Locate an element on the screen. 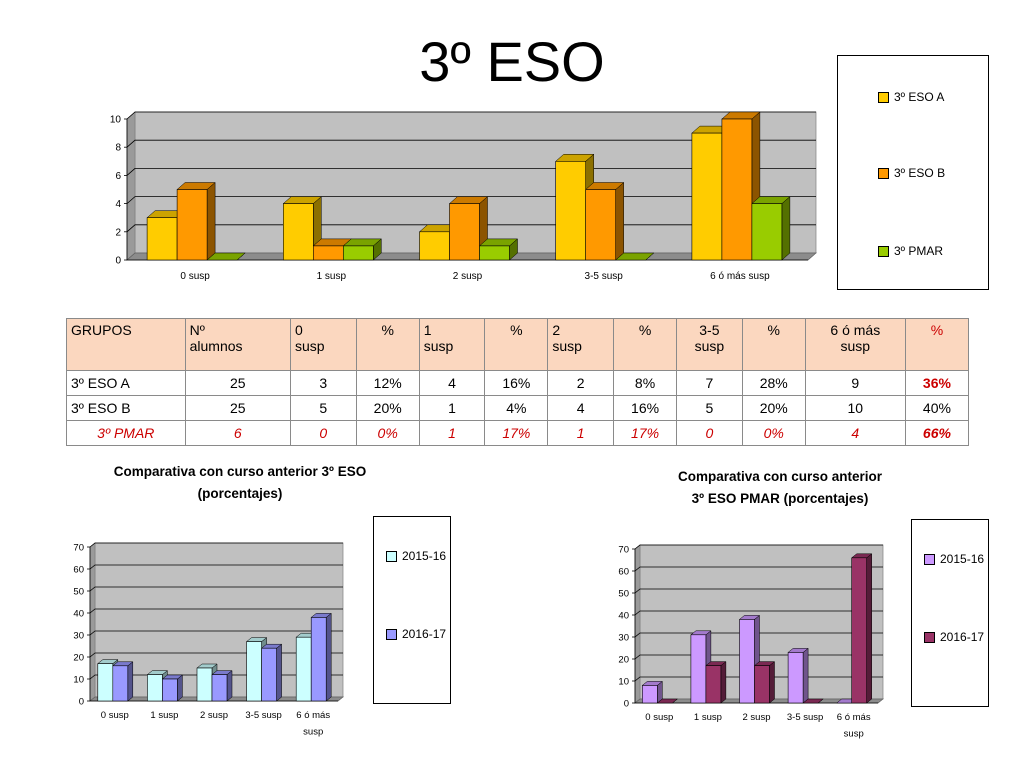 The height and width of the screenshot is (768, 1024). header-cell: 1 susp is located at coordinates (452, 344).